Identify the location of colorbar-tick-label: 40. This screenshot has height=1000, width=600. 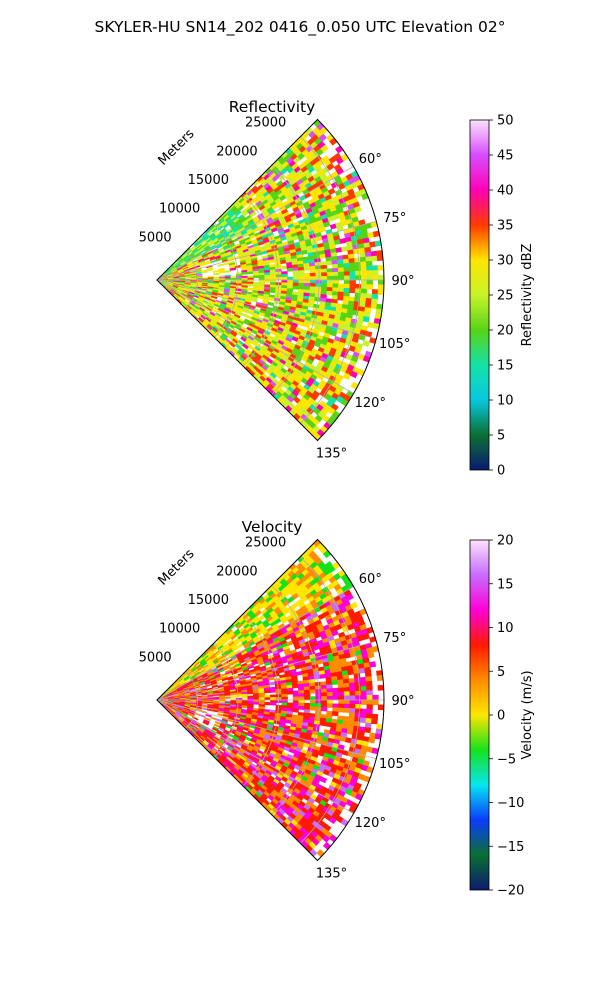
(505, 191).